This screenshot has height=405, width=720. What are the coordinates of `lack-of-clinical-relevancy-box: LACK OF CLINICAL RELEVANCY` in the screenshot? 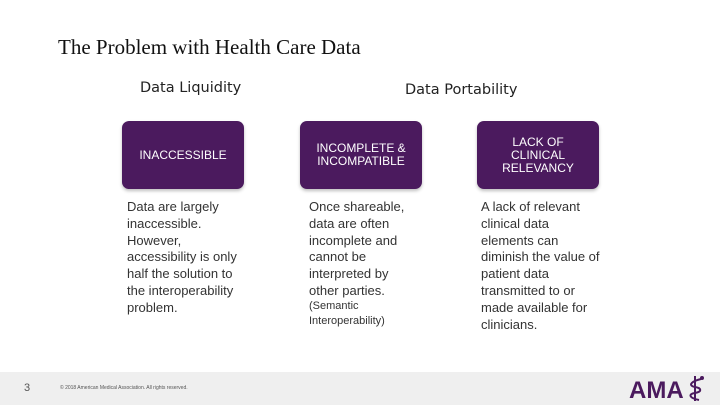 It's located at (538, 155).